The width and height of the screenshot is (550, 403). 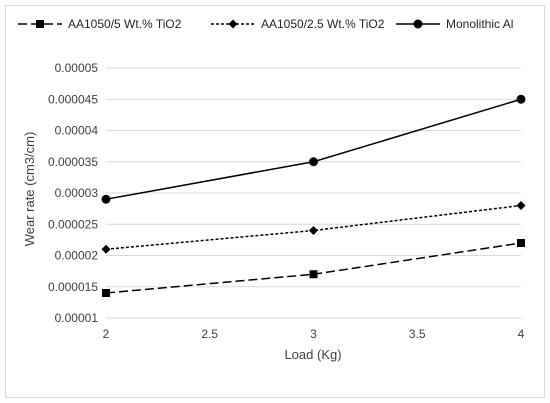 I want to click on y-tick-label: 0.00002, so click(x=77, y=256).